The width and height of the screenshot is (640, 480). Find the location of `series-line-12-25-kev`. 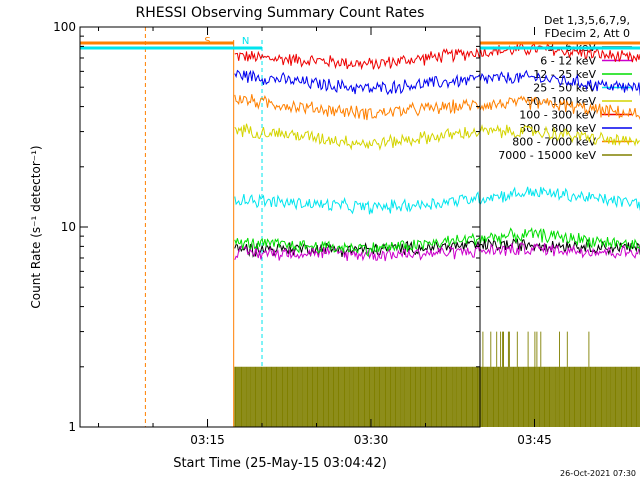

series-line-12-25-kev is located at coordinates (437, 242).